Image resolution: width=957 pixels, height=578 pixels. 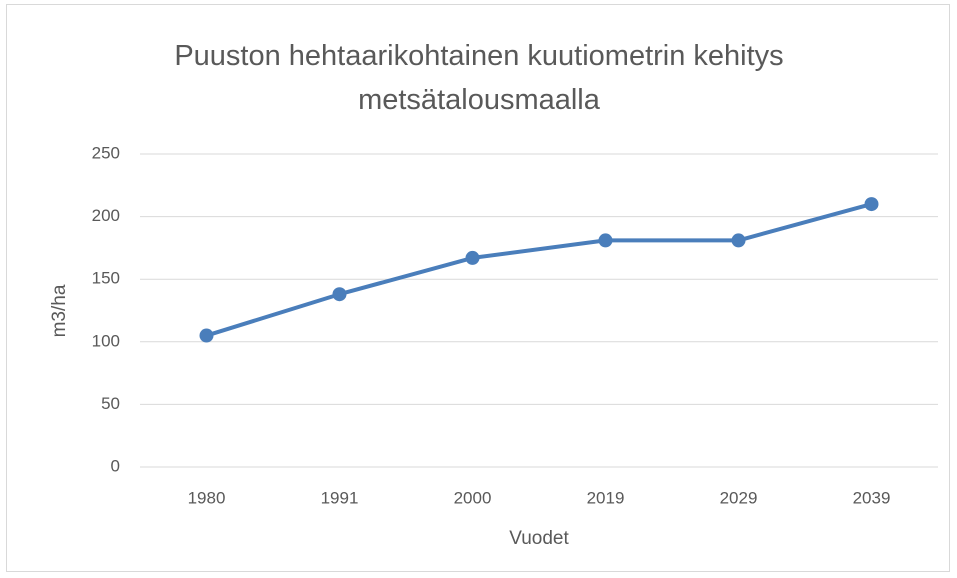 What do you see at coordinates (106, 152) in the screenshot?
I see `y-tick-label: 250` at bounding box center [106, 152].